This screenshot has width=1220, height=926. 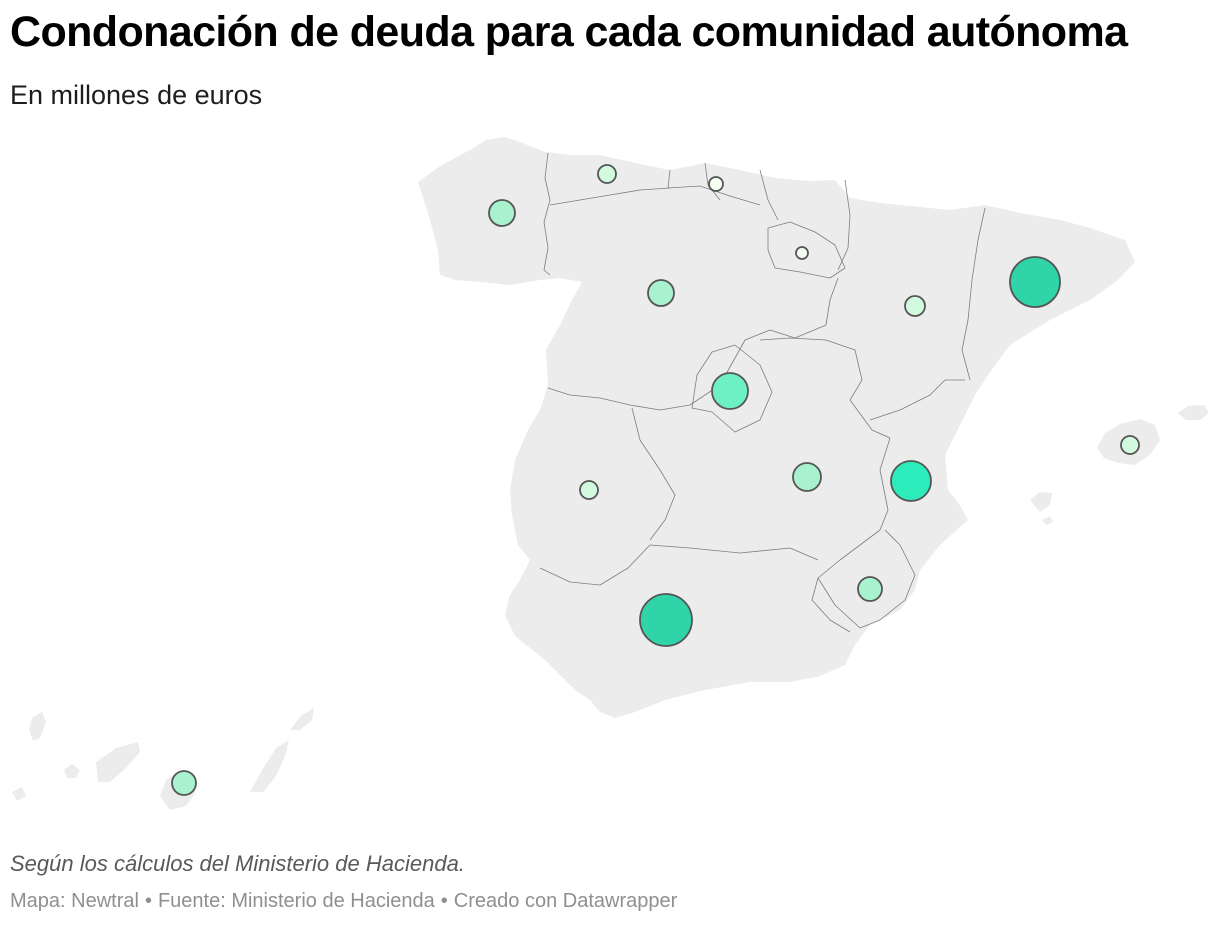 I want to click on map-credit: Mapa: Newtral, so click(x=74, y=901).